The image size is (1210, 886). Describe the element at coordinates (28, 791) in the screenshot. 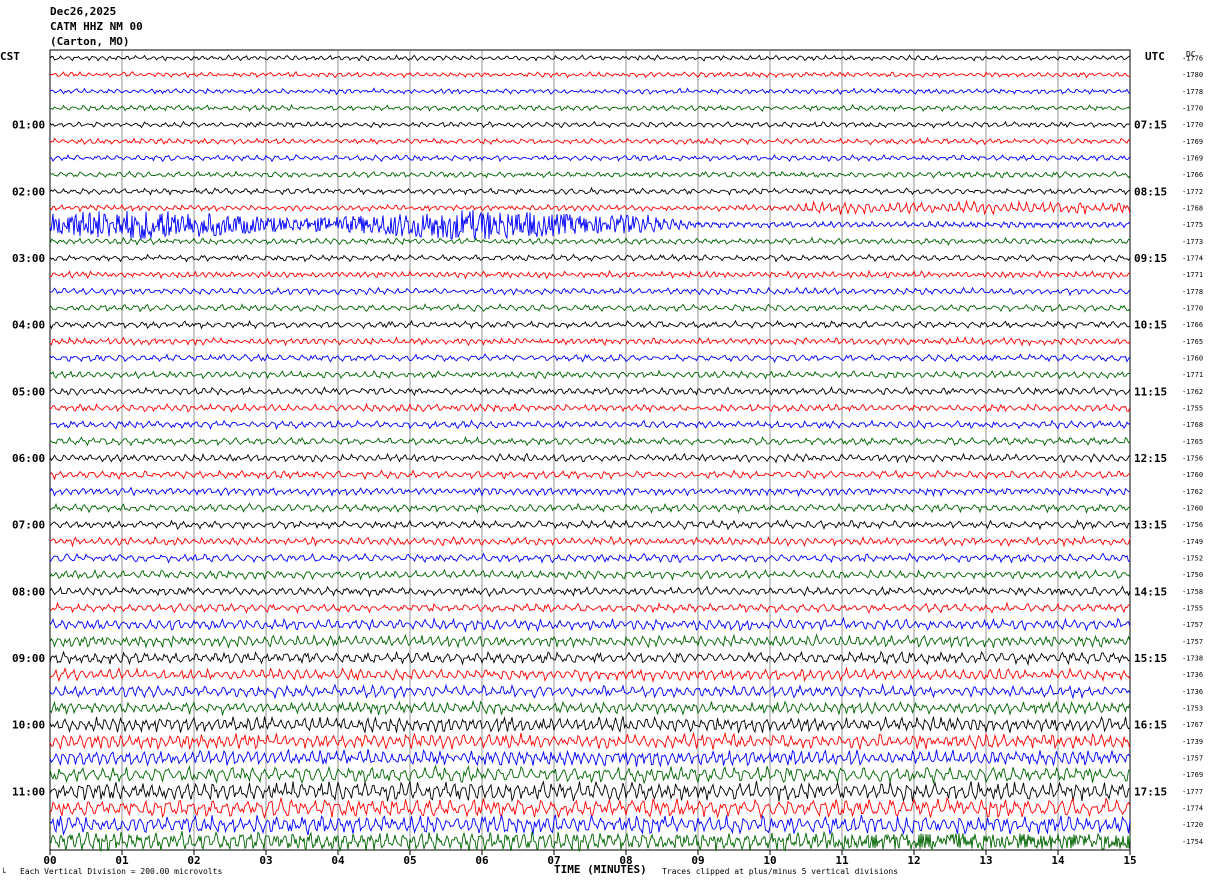

I see `left-hour-label: 11:00` at that location.